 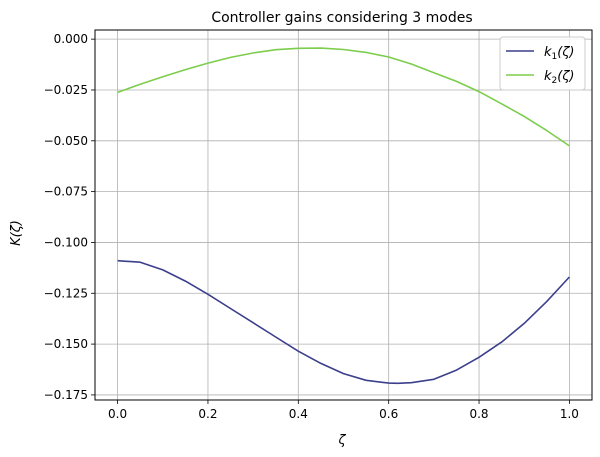 I want to click on y-tick-label: 0.000, so click(x=71, y=39).